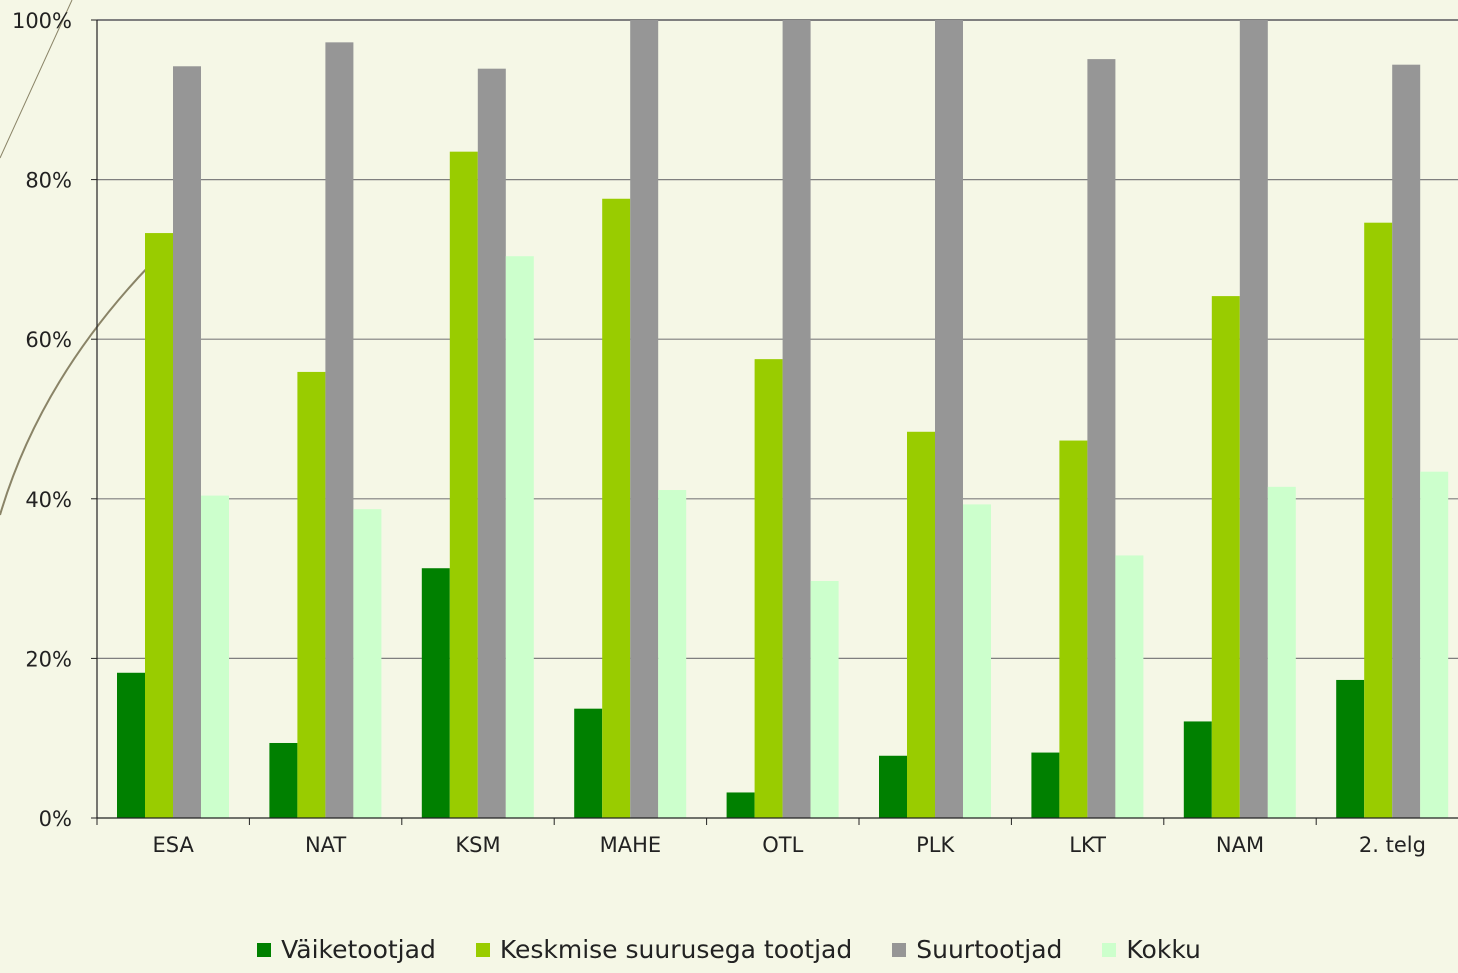  Describe the element at coordinates (631, 845) in the screenshot. I see `x-tick-label: MAHE` at that location.